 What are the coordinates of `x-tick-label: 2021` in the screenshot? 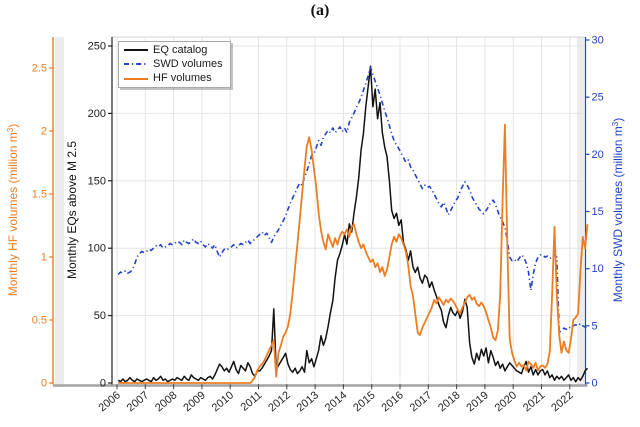 It's located at (534, 401).